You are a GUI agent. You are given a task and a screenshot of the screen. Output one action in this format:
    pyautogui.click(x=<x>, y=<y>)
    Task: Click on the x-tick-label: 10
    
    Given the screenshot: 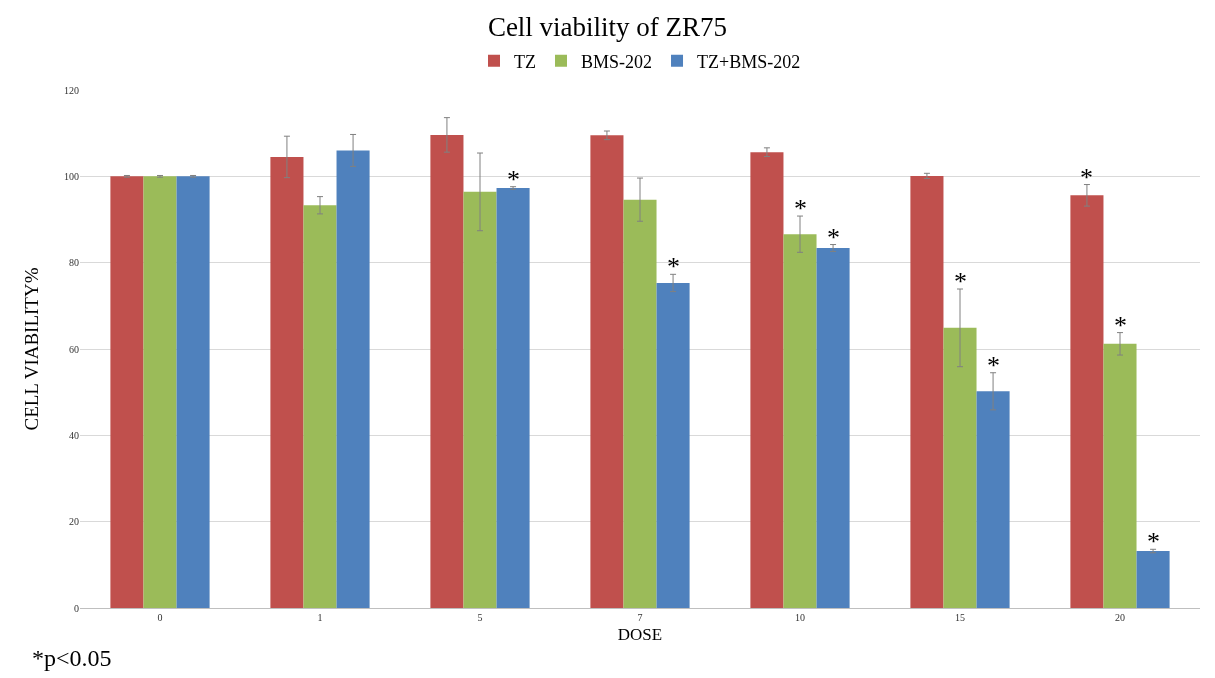 What is the action you would take?
    pyautogui.click(x=800, y=617)
    